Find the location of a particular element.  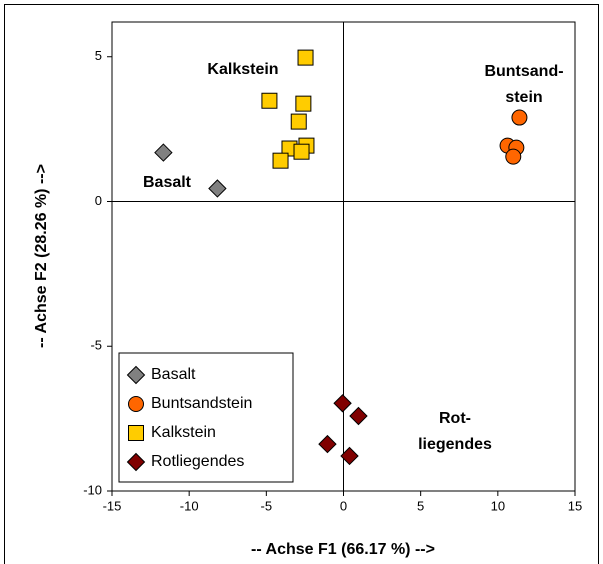

annotation: Kalkstein is located at coordinates (242, 69).